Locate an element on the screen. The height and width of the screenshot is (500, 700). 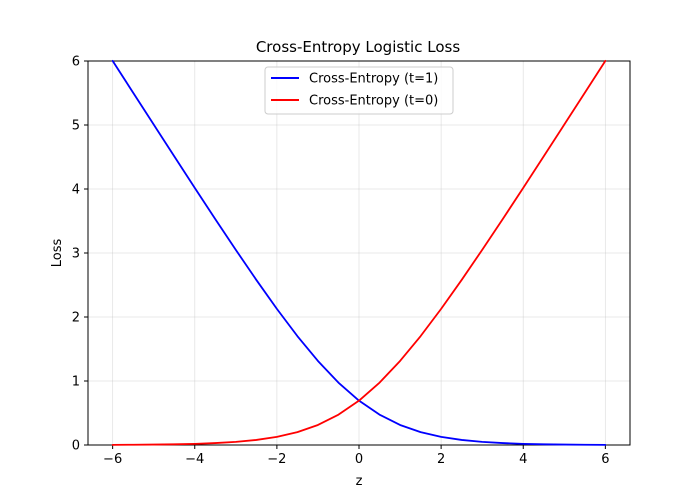
y-tick-label: 3 is located at coordinates (76, 254).